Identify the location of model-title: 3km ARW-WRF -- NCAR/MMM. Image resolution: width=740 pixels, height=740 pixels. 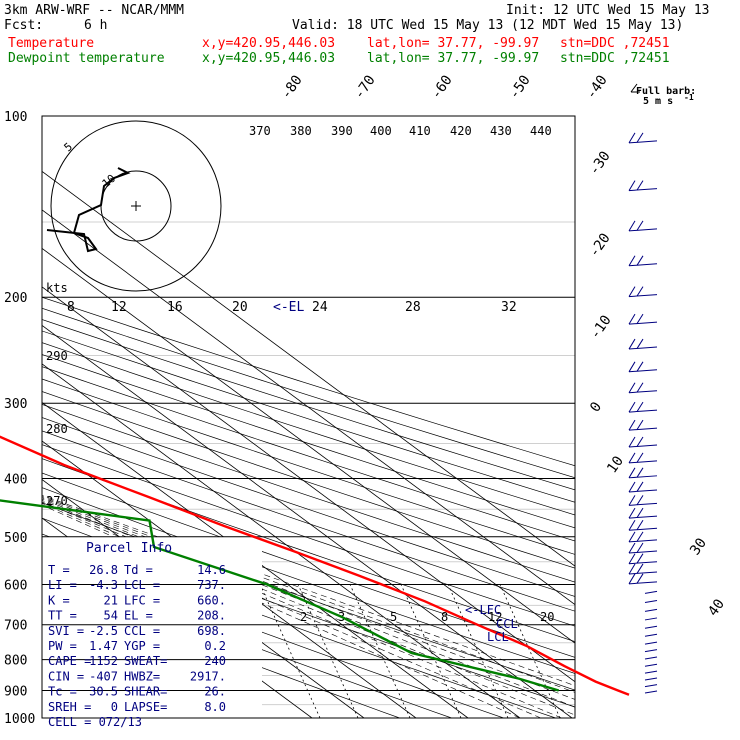
(94, 10).